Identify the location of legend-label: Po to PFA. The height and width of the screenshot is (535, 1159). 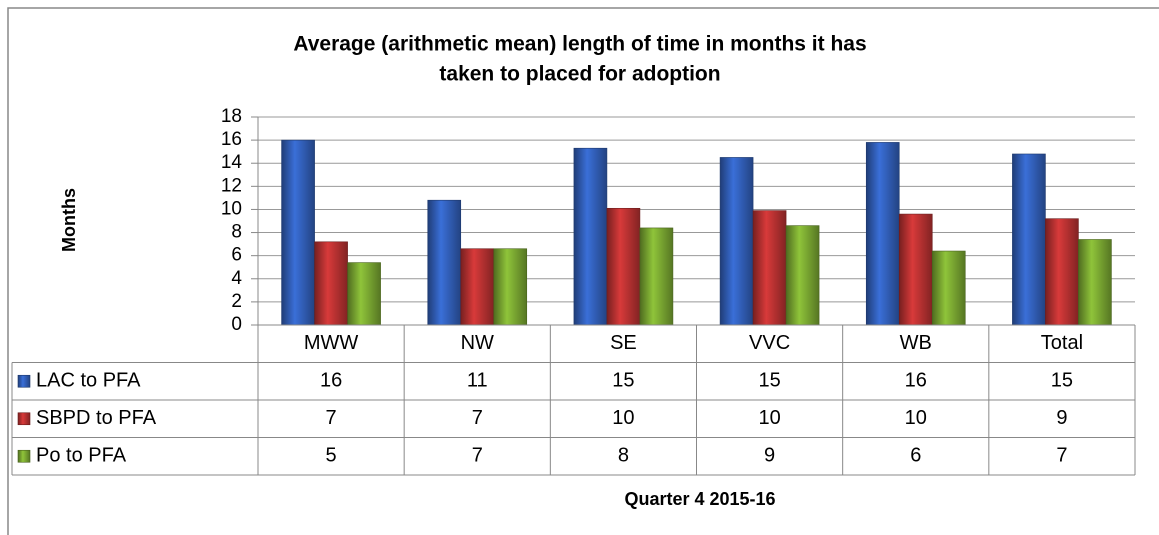
(81, 456).